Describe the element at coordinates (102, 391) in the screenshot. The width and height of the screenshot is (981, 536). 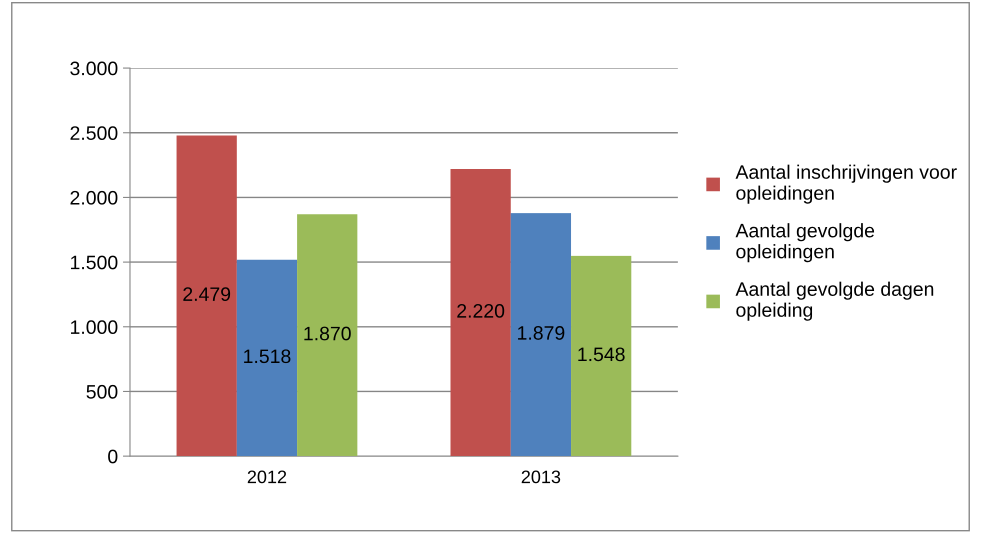
I see `y-tick-label: 500` at that location.